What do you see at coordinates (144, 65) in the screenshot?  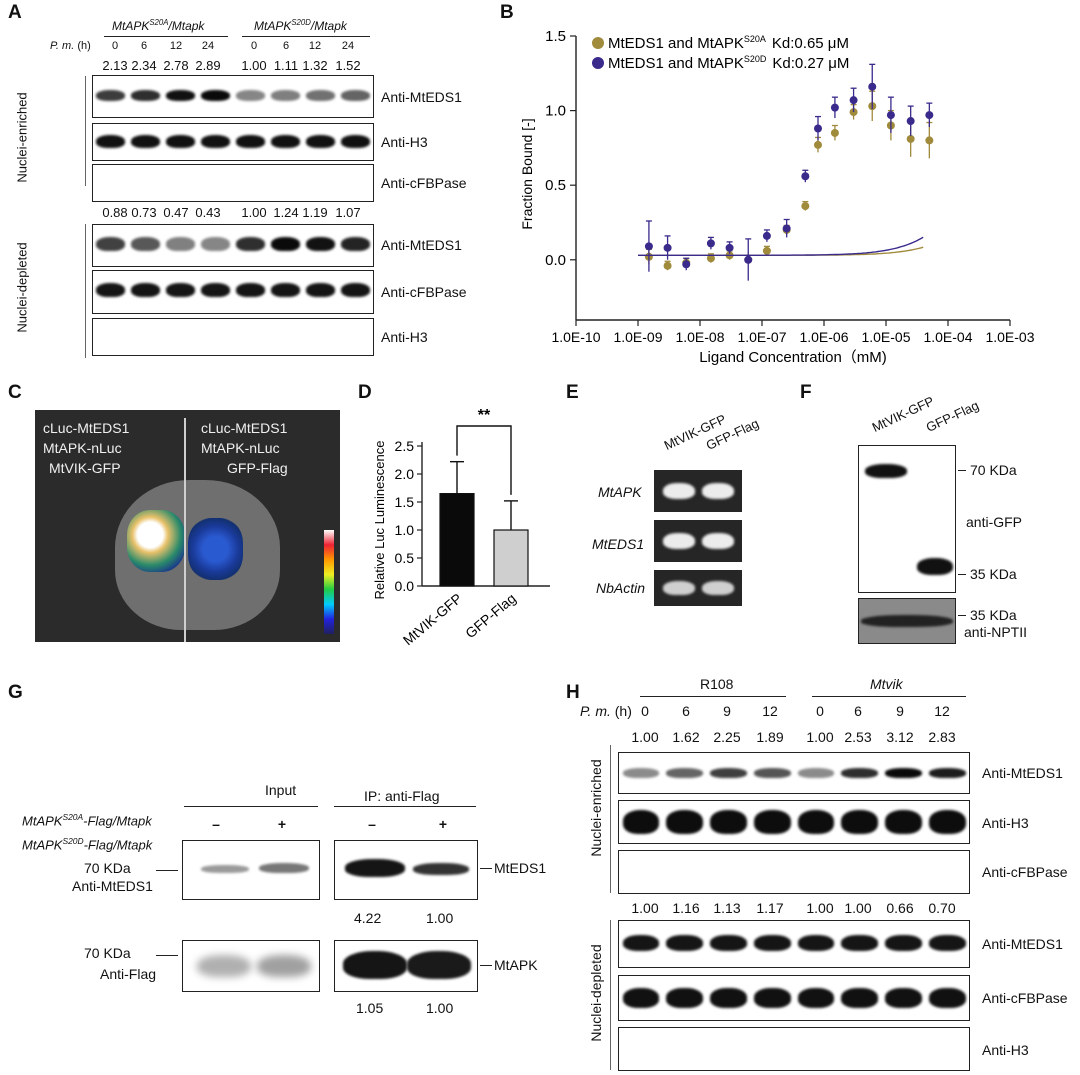 I see `a-enriched-val-2: 2.34` at bounding box center [144, 65].